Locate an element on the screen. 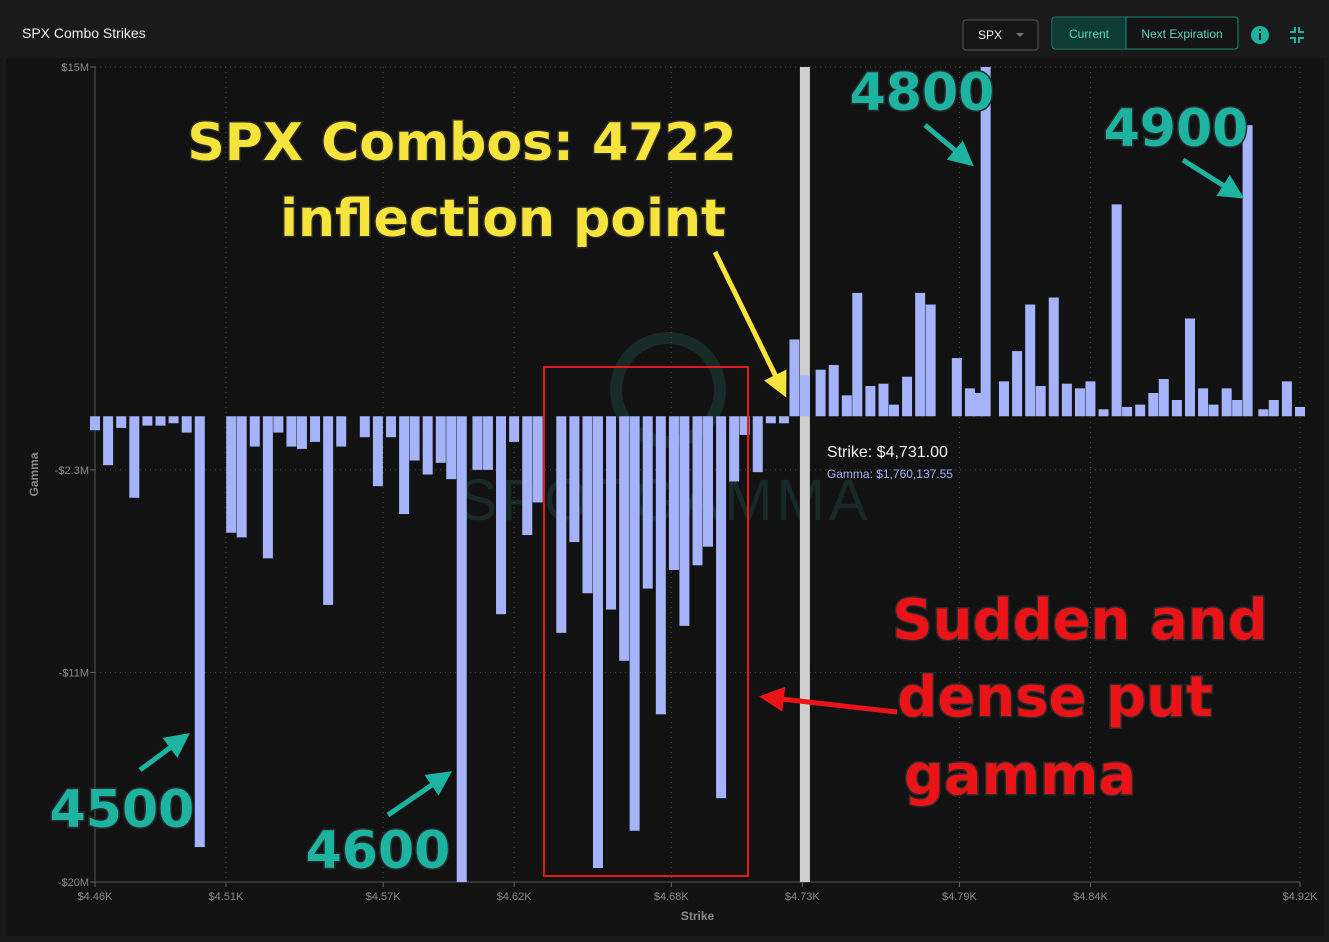  x-tick-label: $4.84K is located at coordinates (1091, 897).